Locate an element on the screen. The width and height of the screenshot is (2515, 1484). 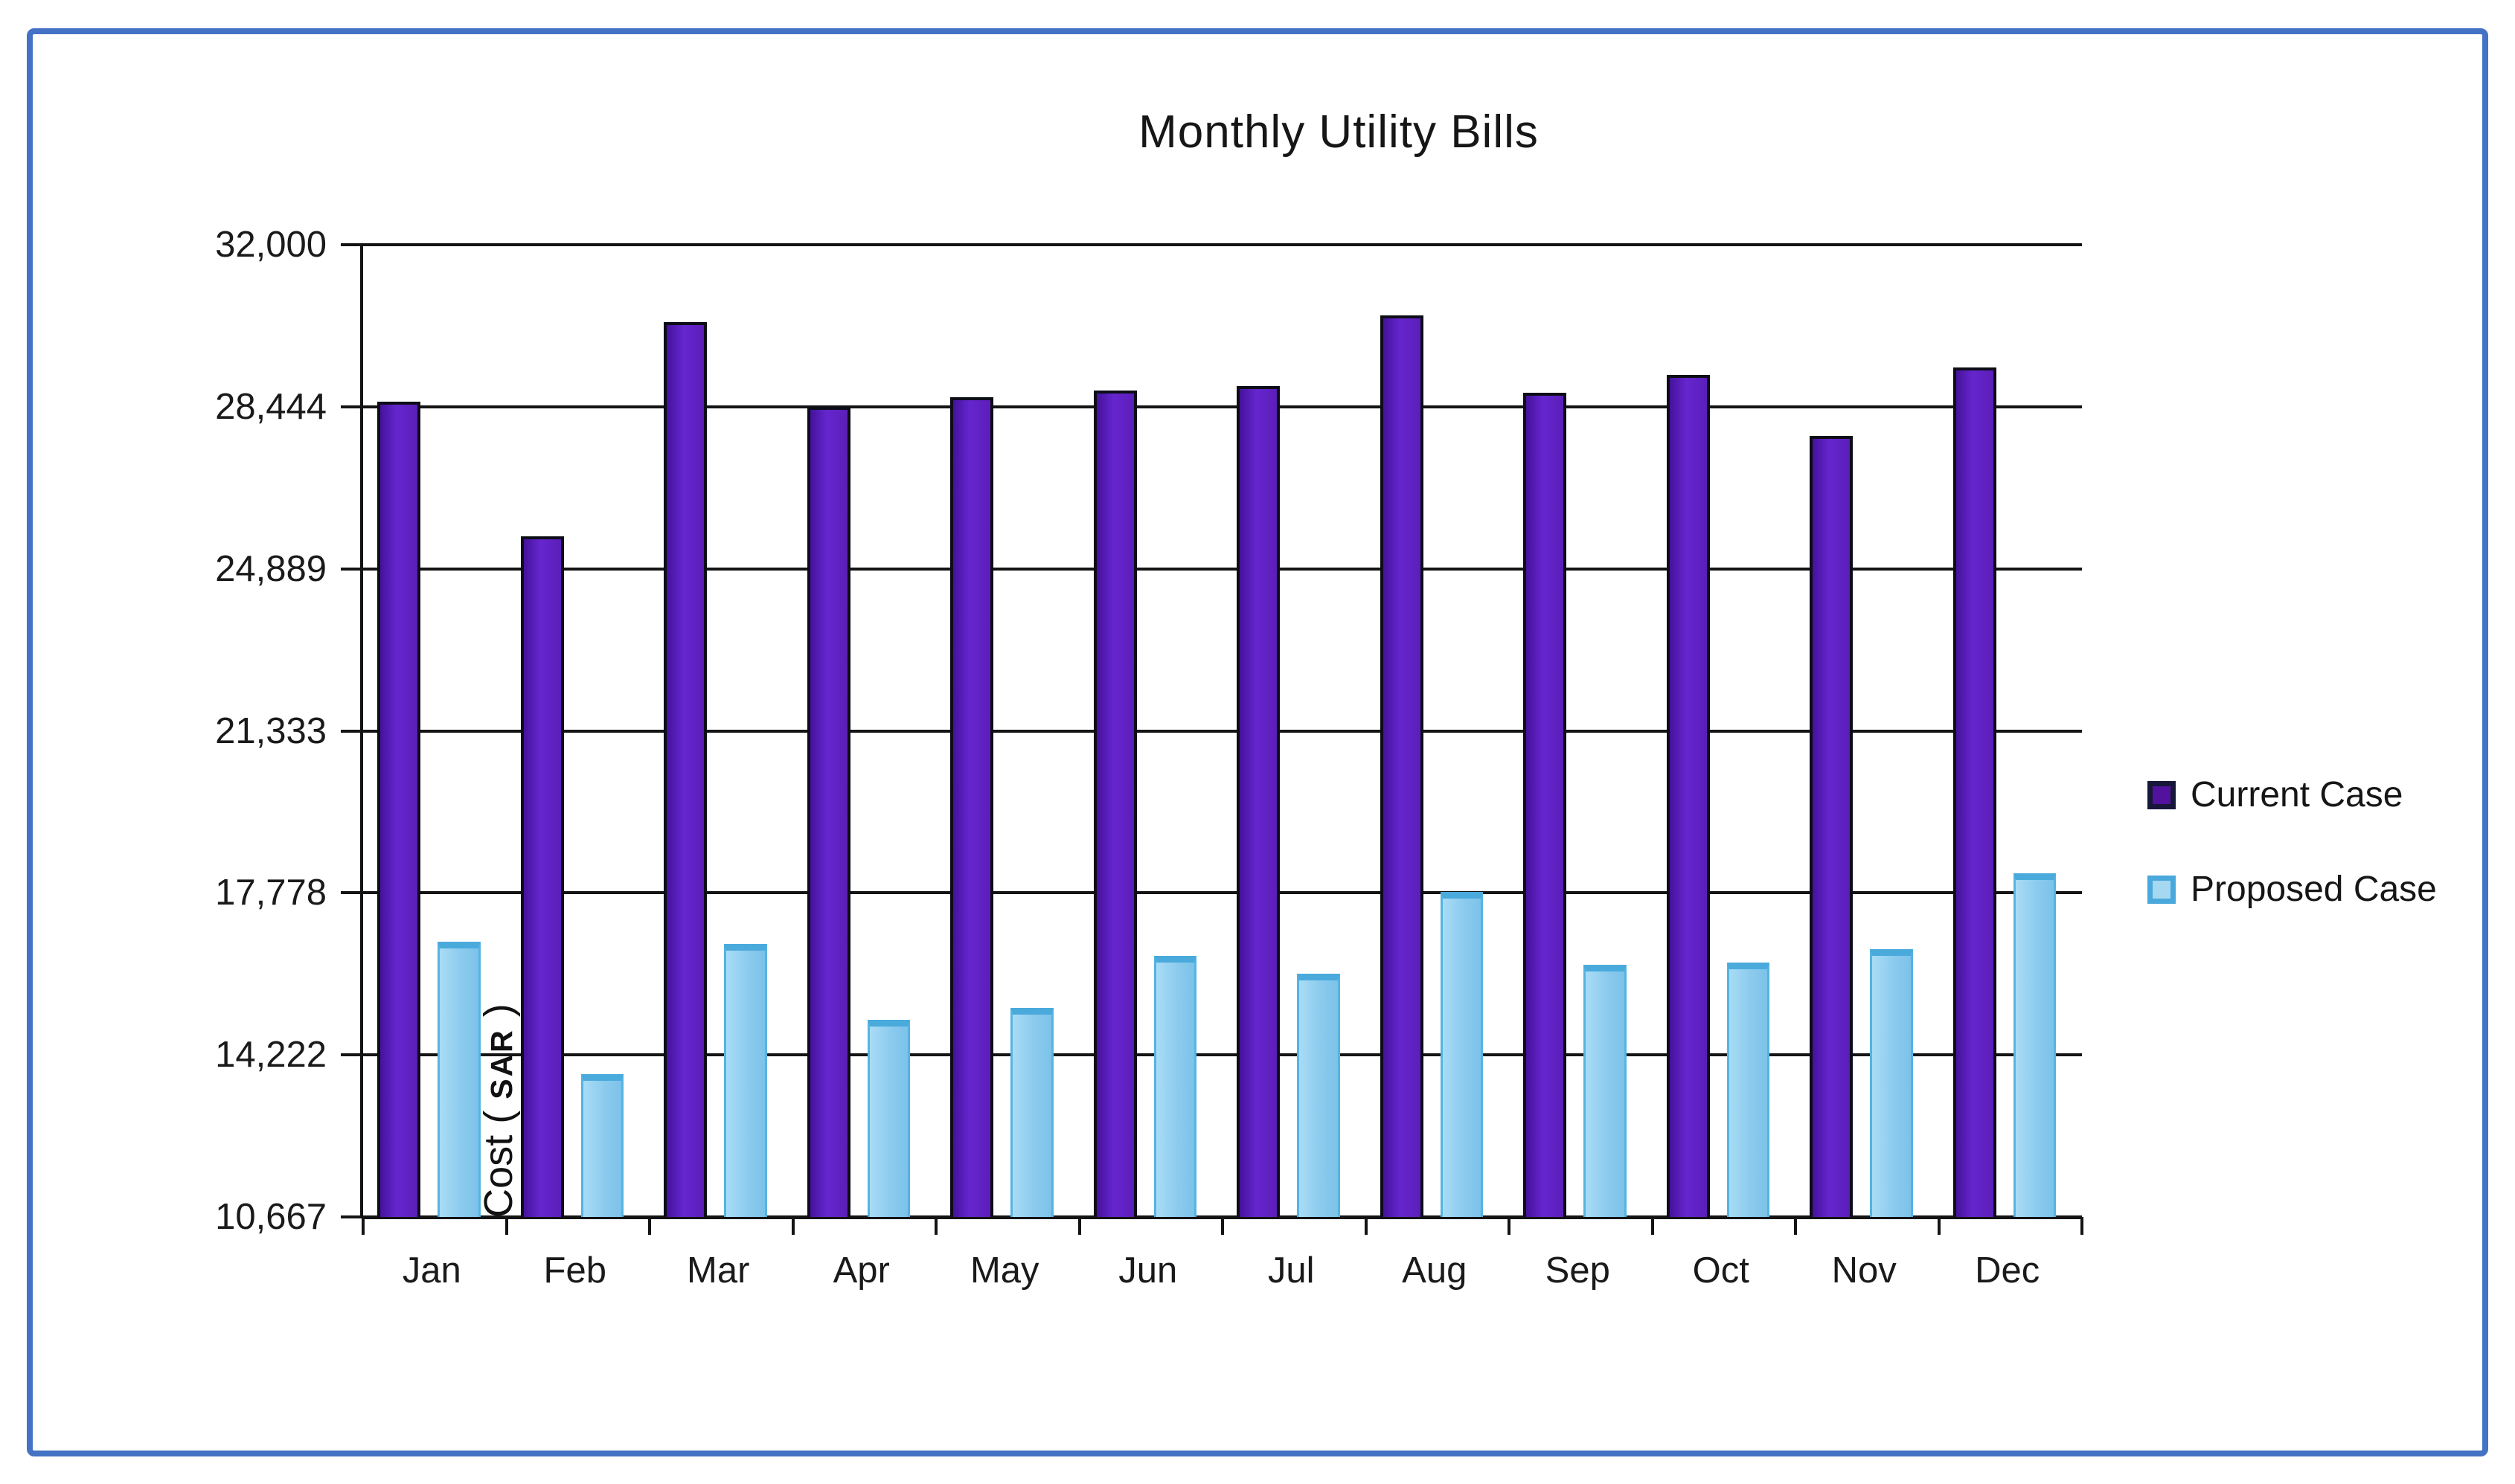
bar-current-case-nov is located at coordinates (1832, 826).